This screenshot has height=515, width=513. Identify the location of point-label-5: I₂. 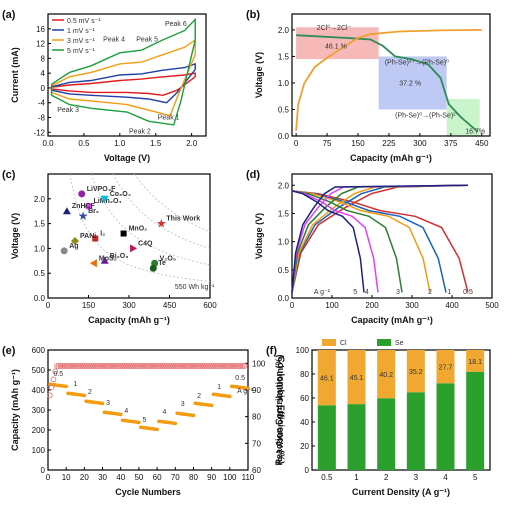
(102, 233).